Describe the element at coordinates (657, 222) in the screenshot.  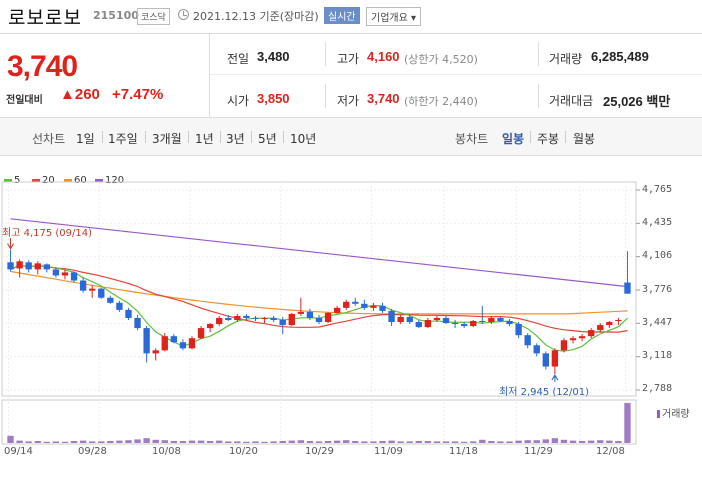
I see `y-tick: 4,435` at that location.